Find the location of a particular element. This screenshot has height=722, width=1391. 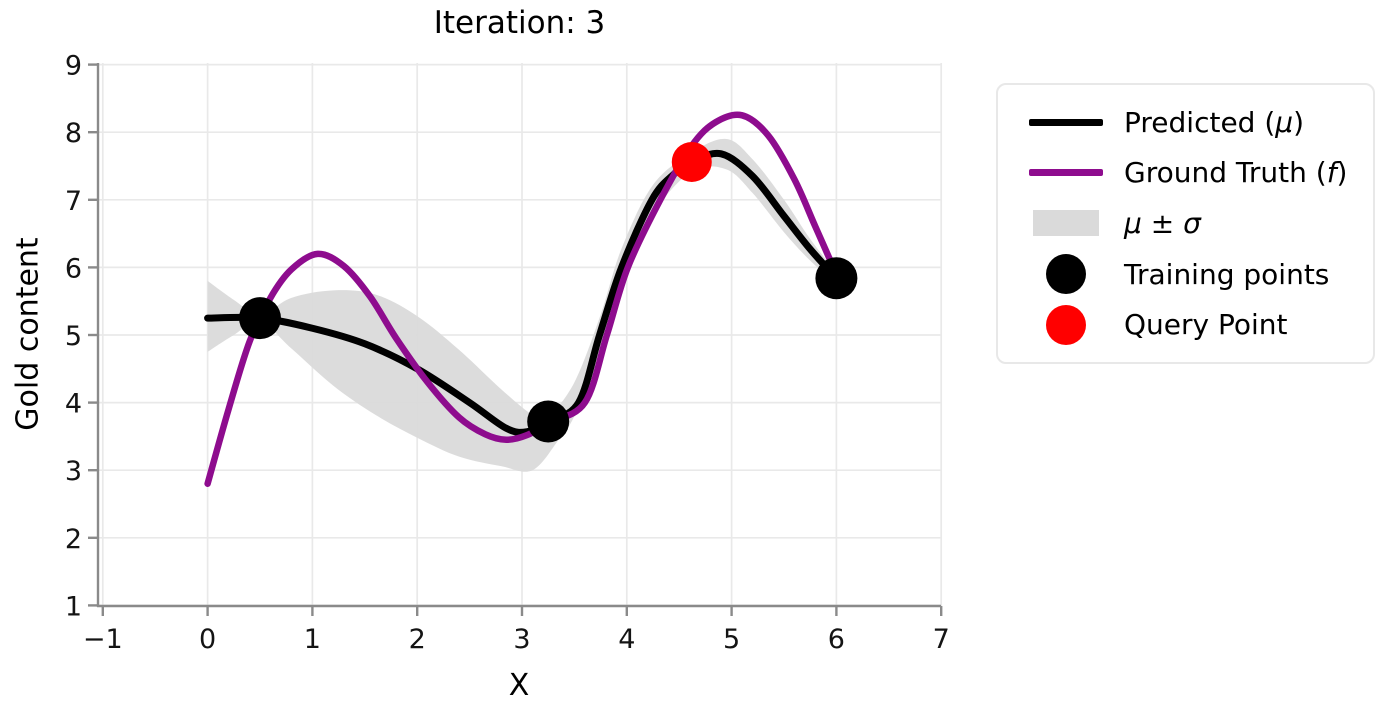

legend-swatch-ground-truth is located at coordinates (1066, 173).